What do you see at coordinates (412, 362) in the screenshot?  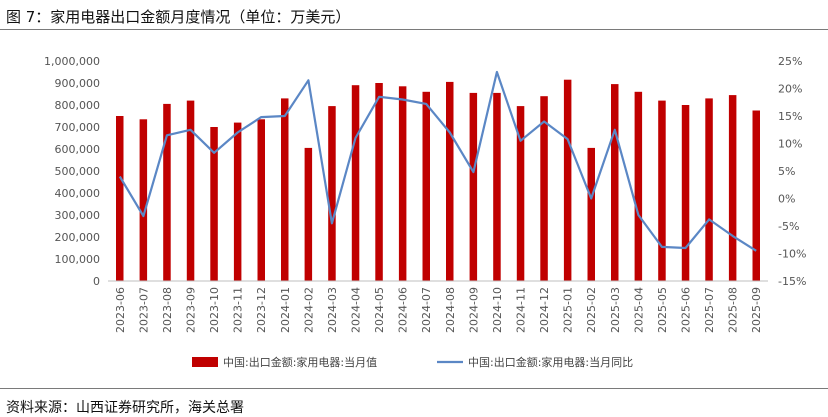 I see `legend: 中国:出口金额:家用电器:当月值 中国:出口金额:家用电器:当月同比` at bounding box center [412, 362].